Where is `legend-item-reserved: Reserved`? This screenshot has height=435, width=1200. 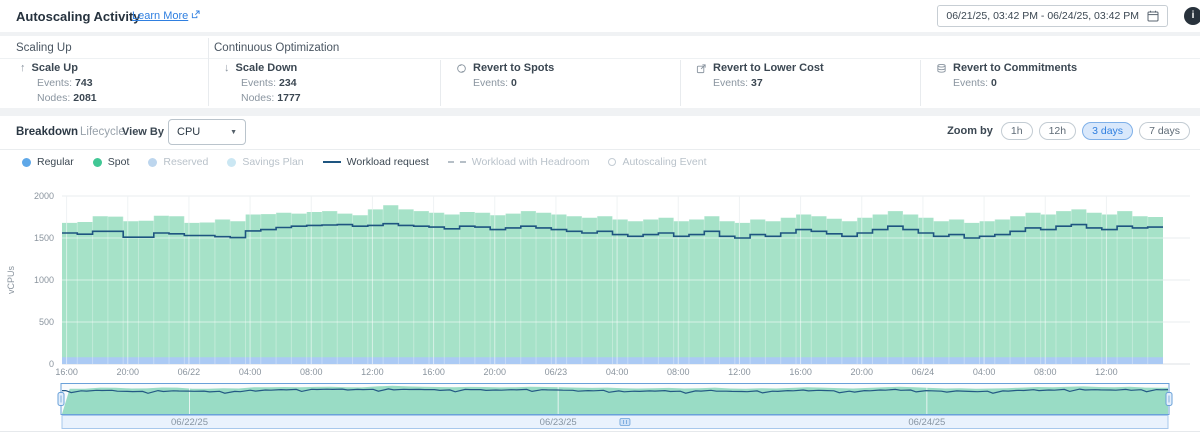
legend-item-reserved: Reserved is located at coordinates (178, 162).